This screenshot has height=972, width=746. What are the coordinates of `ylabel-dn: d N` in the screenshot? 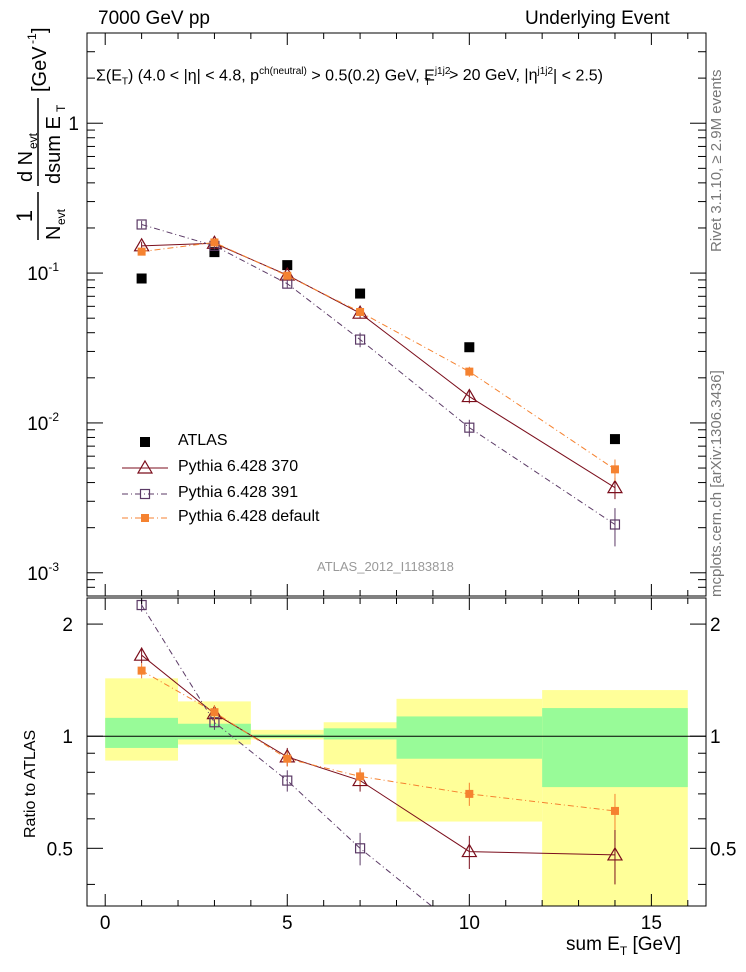 It's located at (26, 166).